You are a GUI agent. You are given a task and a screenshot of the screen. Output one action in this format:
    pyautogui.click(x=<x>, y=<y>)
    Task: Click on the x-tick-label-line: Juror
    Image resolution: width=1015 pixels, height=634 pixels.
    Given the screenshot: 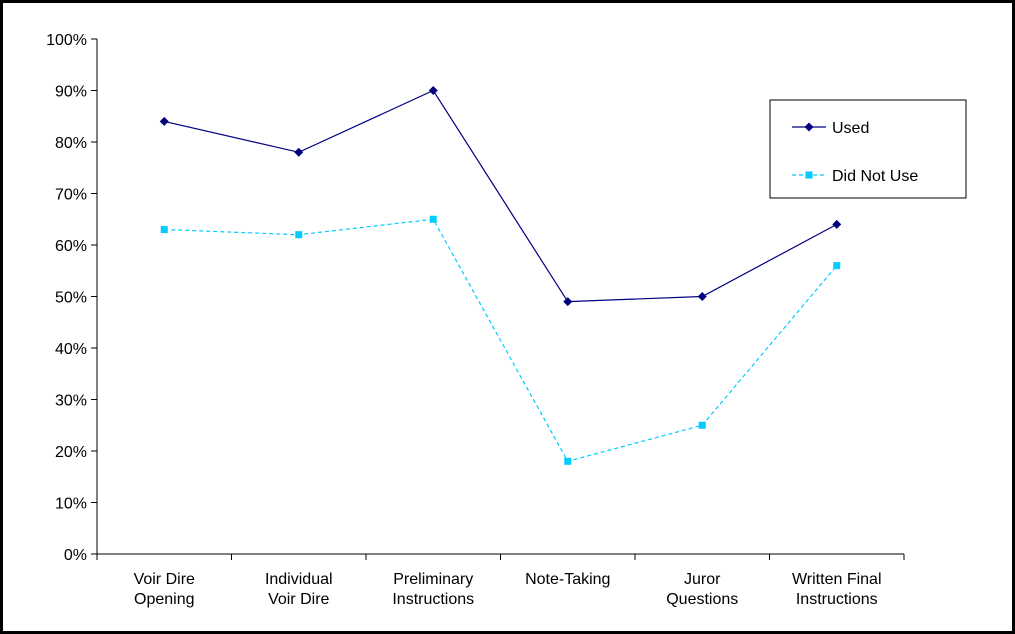 What is the action you would take?
    pyautogui.click(x=702, y=579)
    